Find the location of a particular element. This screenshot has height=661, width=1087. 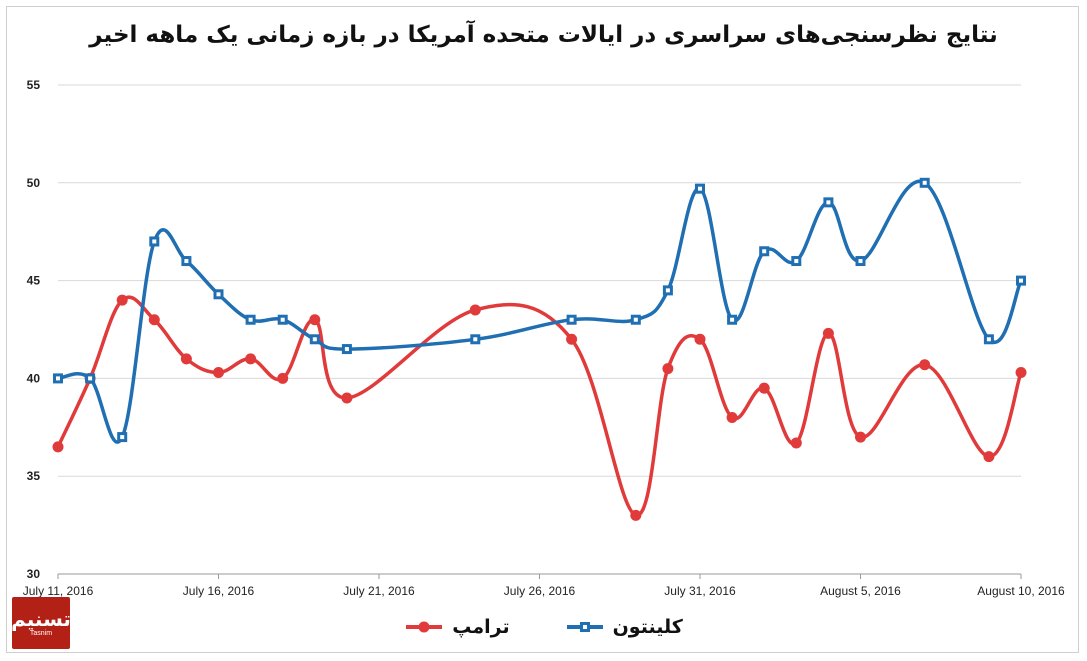

x-tick-label: July 26, 2016 is located at coordinates (540, 591).